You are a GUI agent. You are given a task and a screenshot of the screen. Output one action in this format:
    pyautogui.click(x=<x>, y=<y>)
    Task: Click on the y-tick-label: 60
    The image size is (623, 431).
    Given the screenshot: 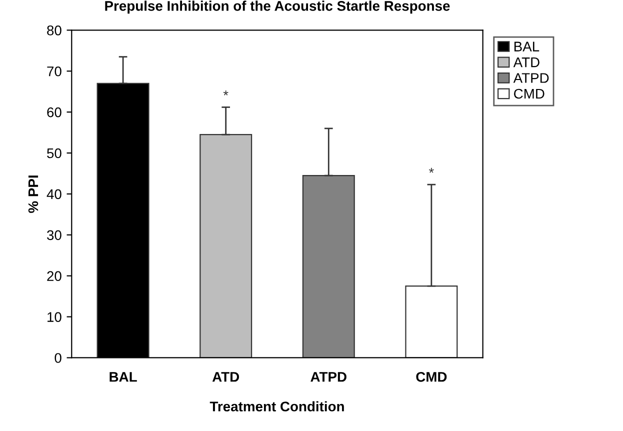 What is the action you would take?
    pyautogui.click(x=54, y=112)
    